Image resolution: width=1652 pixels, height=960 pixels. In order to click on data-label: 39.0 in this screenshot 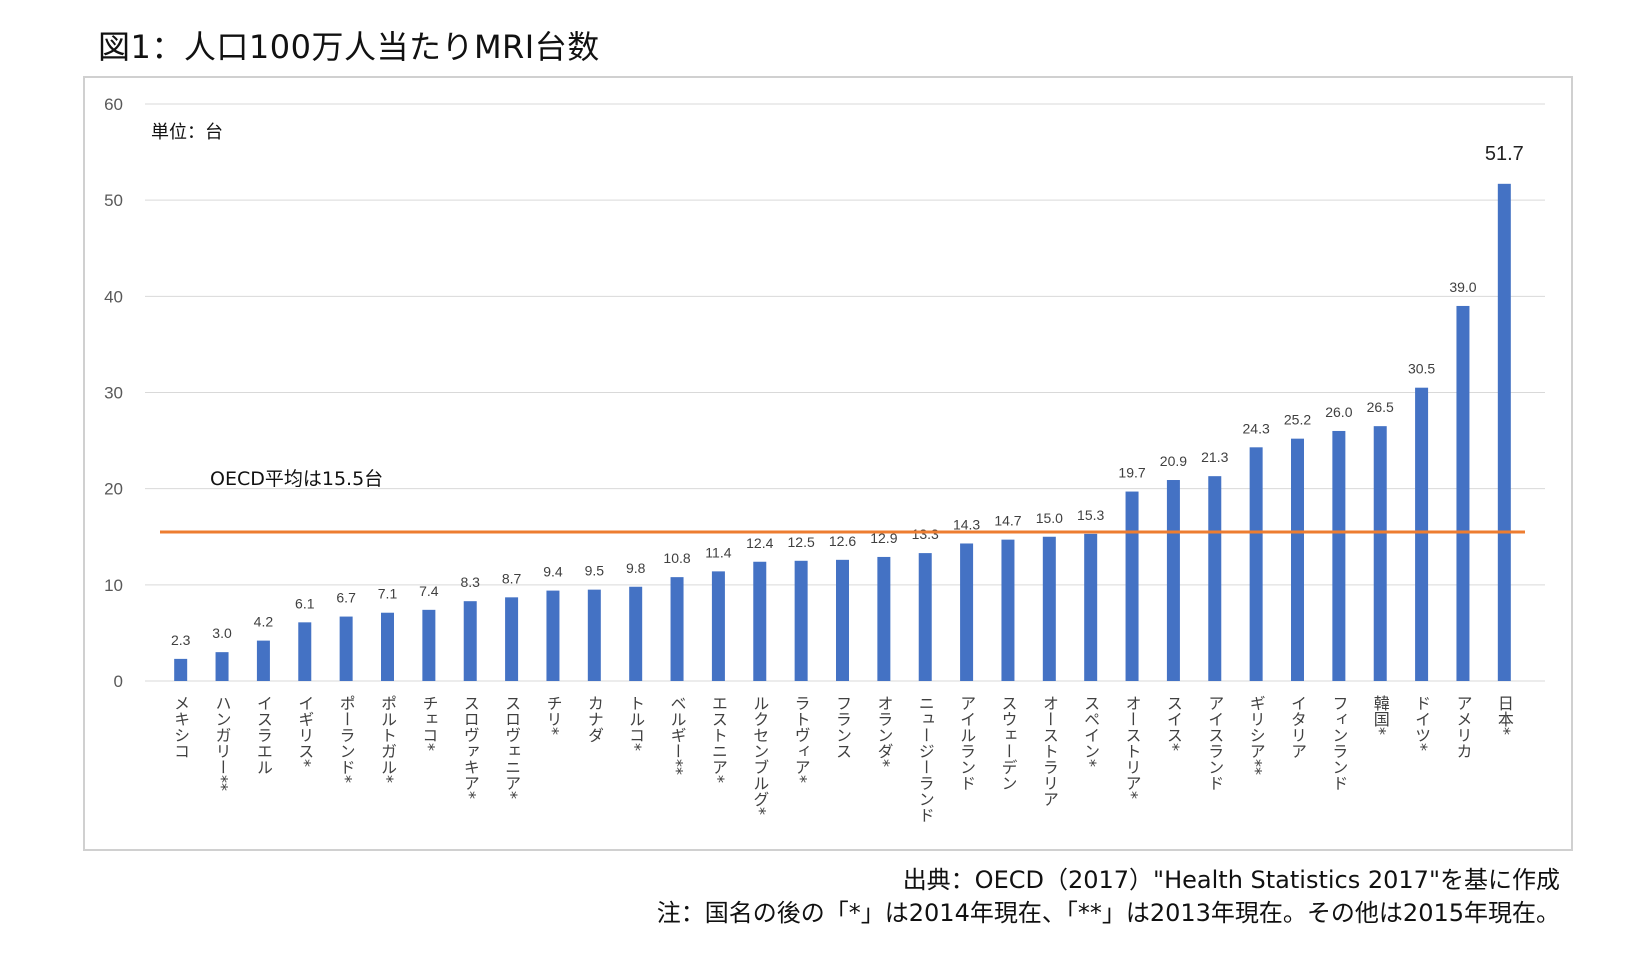, I will do `click(1462, 287)`.